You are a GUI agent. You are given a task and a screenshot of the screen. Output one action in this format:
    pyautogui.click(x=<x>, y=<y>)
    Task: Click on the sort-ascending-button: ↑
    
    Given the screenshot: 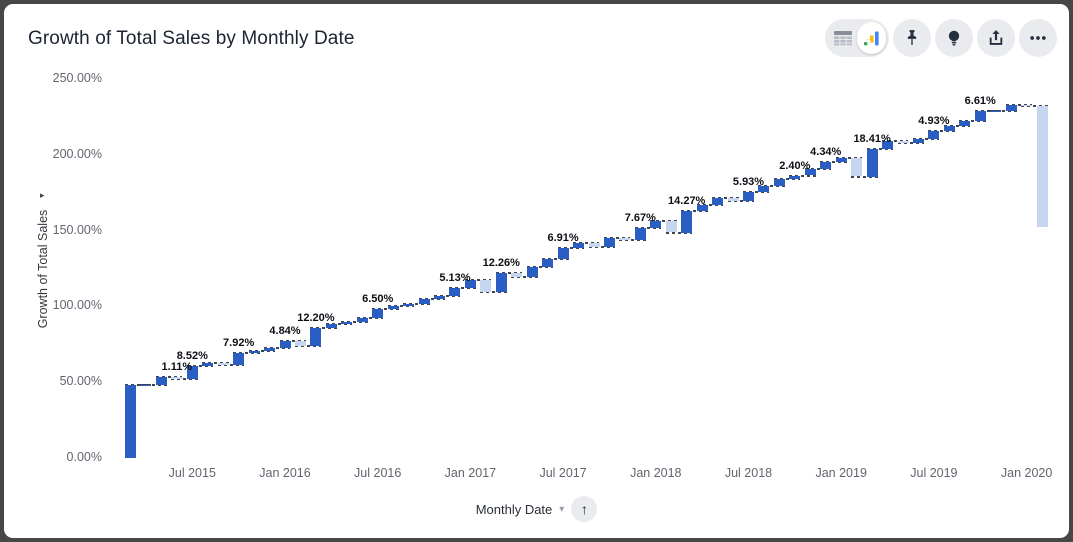 What is the action you would take?
    pyautogui.click(x=584, y=509)
    